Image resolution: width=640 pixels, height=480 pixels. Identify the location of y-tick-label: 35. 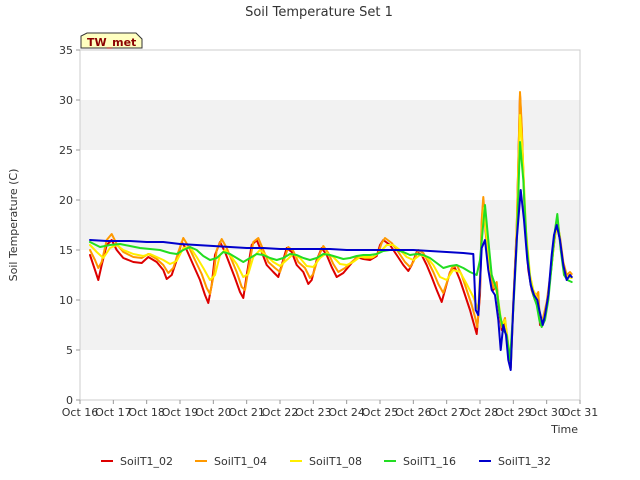
(66, 50).